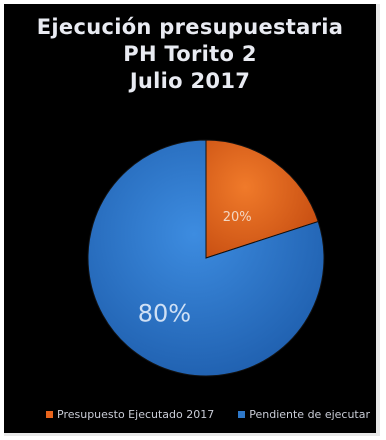  What do you see at coordinates (190, 27) in the screenshot?
I see `chart-title-line-1: Ejecución presupuestaria` at bounding box center [190, 27].